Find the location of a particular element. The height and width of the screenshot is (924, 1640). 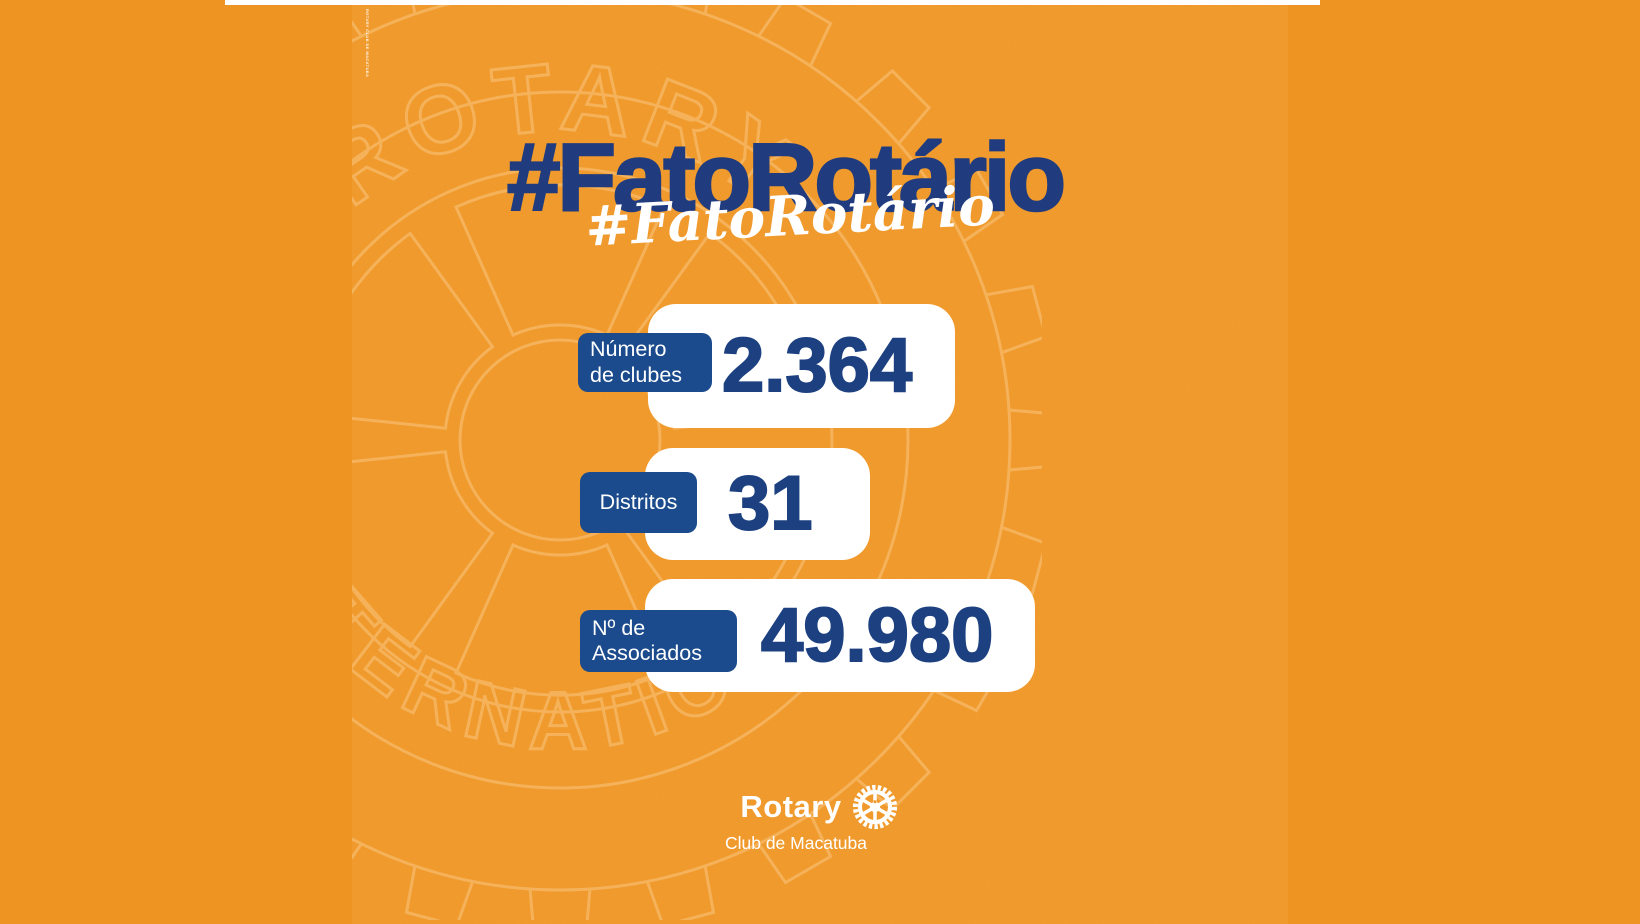

stat-card-clubs: Número de clubes 2.364 is located at coordinates (766, 366).